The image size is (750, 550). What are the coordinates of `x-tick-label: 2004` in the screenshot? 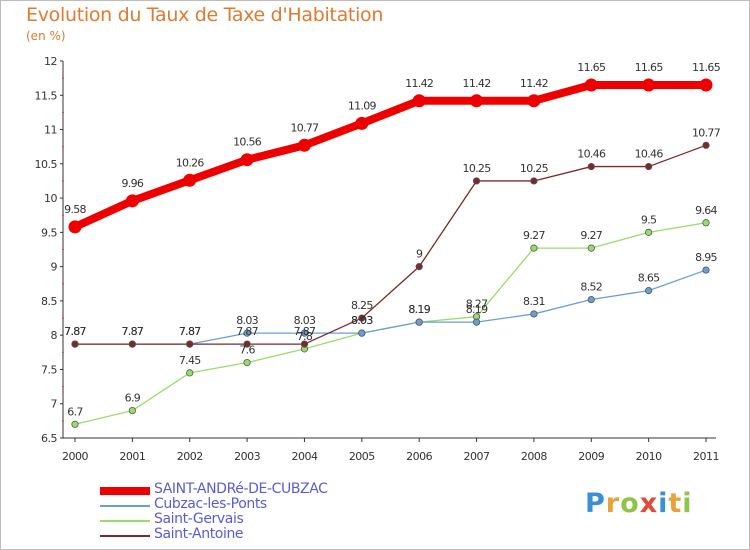 It's located at (304, 456).